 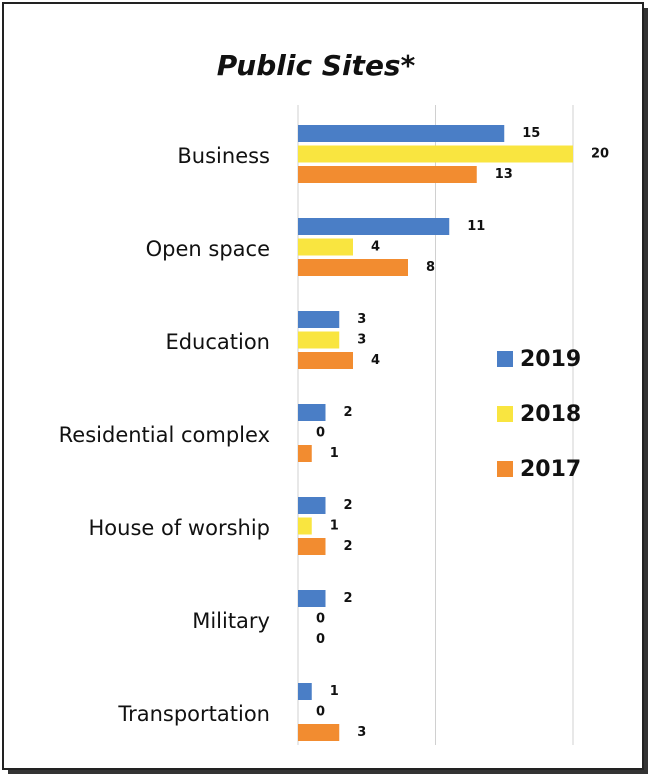 What do you see at coordinates (179, 528) in the screenshot?
I see `category-label: House of worship` at bounding box center [179, 528].